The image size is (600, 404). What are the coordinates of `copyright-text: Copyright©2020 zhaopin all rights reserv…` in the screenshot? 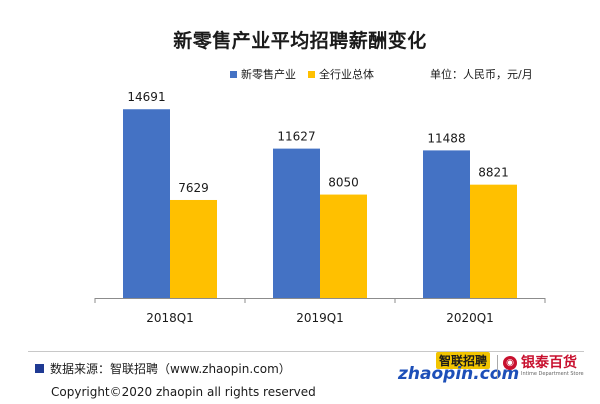 It's located at (183, 392).